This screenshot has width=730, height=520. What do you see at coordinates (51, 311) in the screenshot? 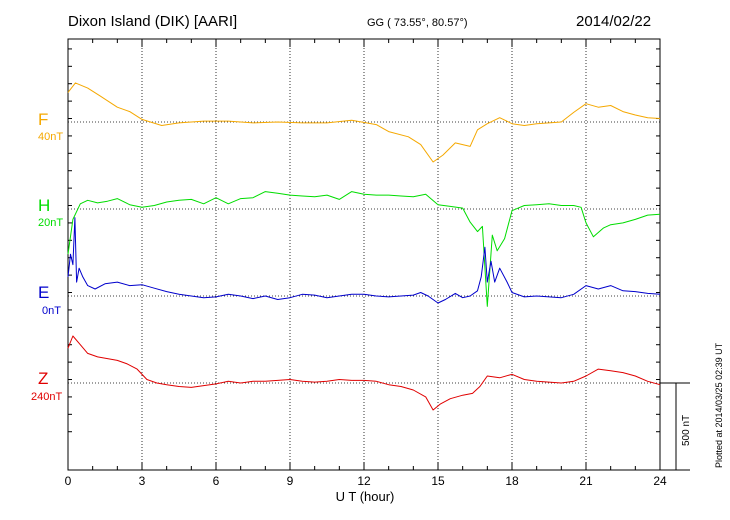
I see `offset-label-e: 0nT` at bounding box center [51, 311].